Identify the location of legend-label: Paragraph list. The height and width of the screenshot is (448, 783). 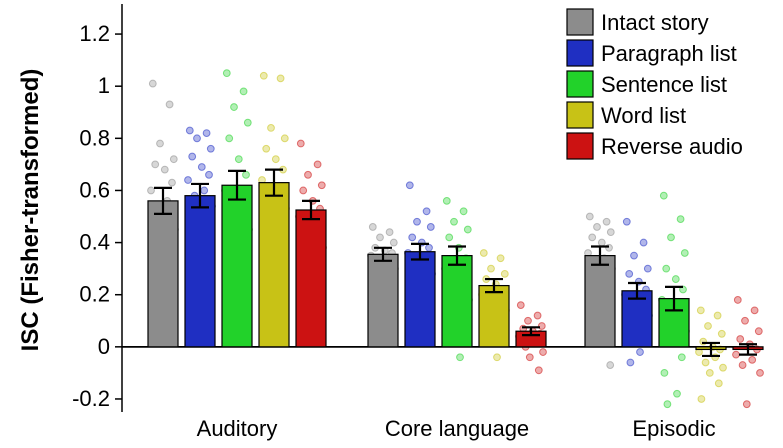
(669, 53).